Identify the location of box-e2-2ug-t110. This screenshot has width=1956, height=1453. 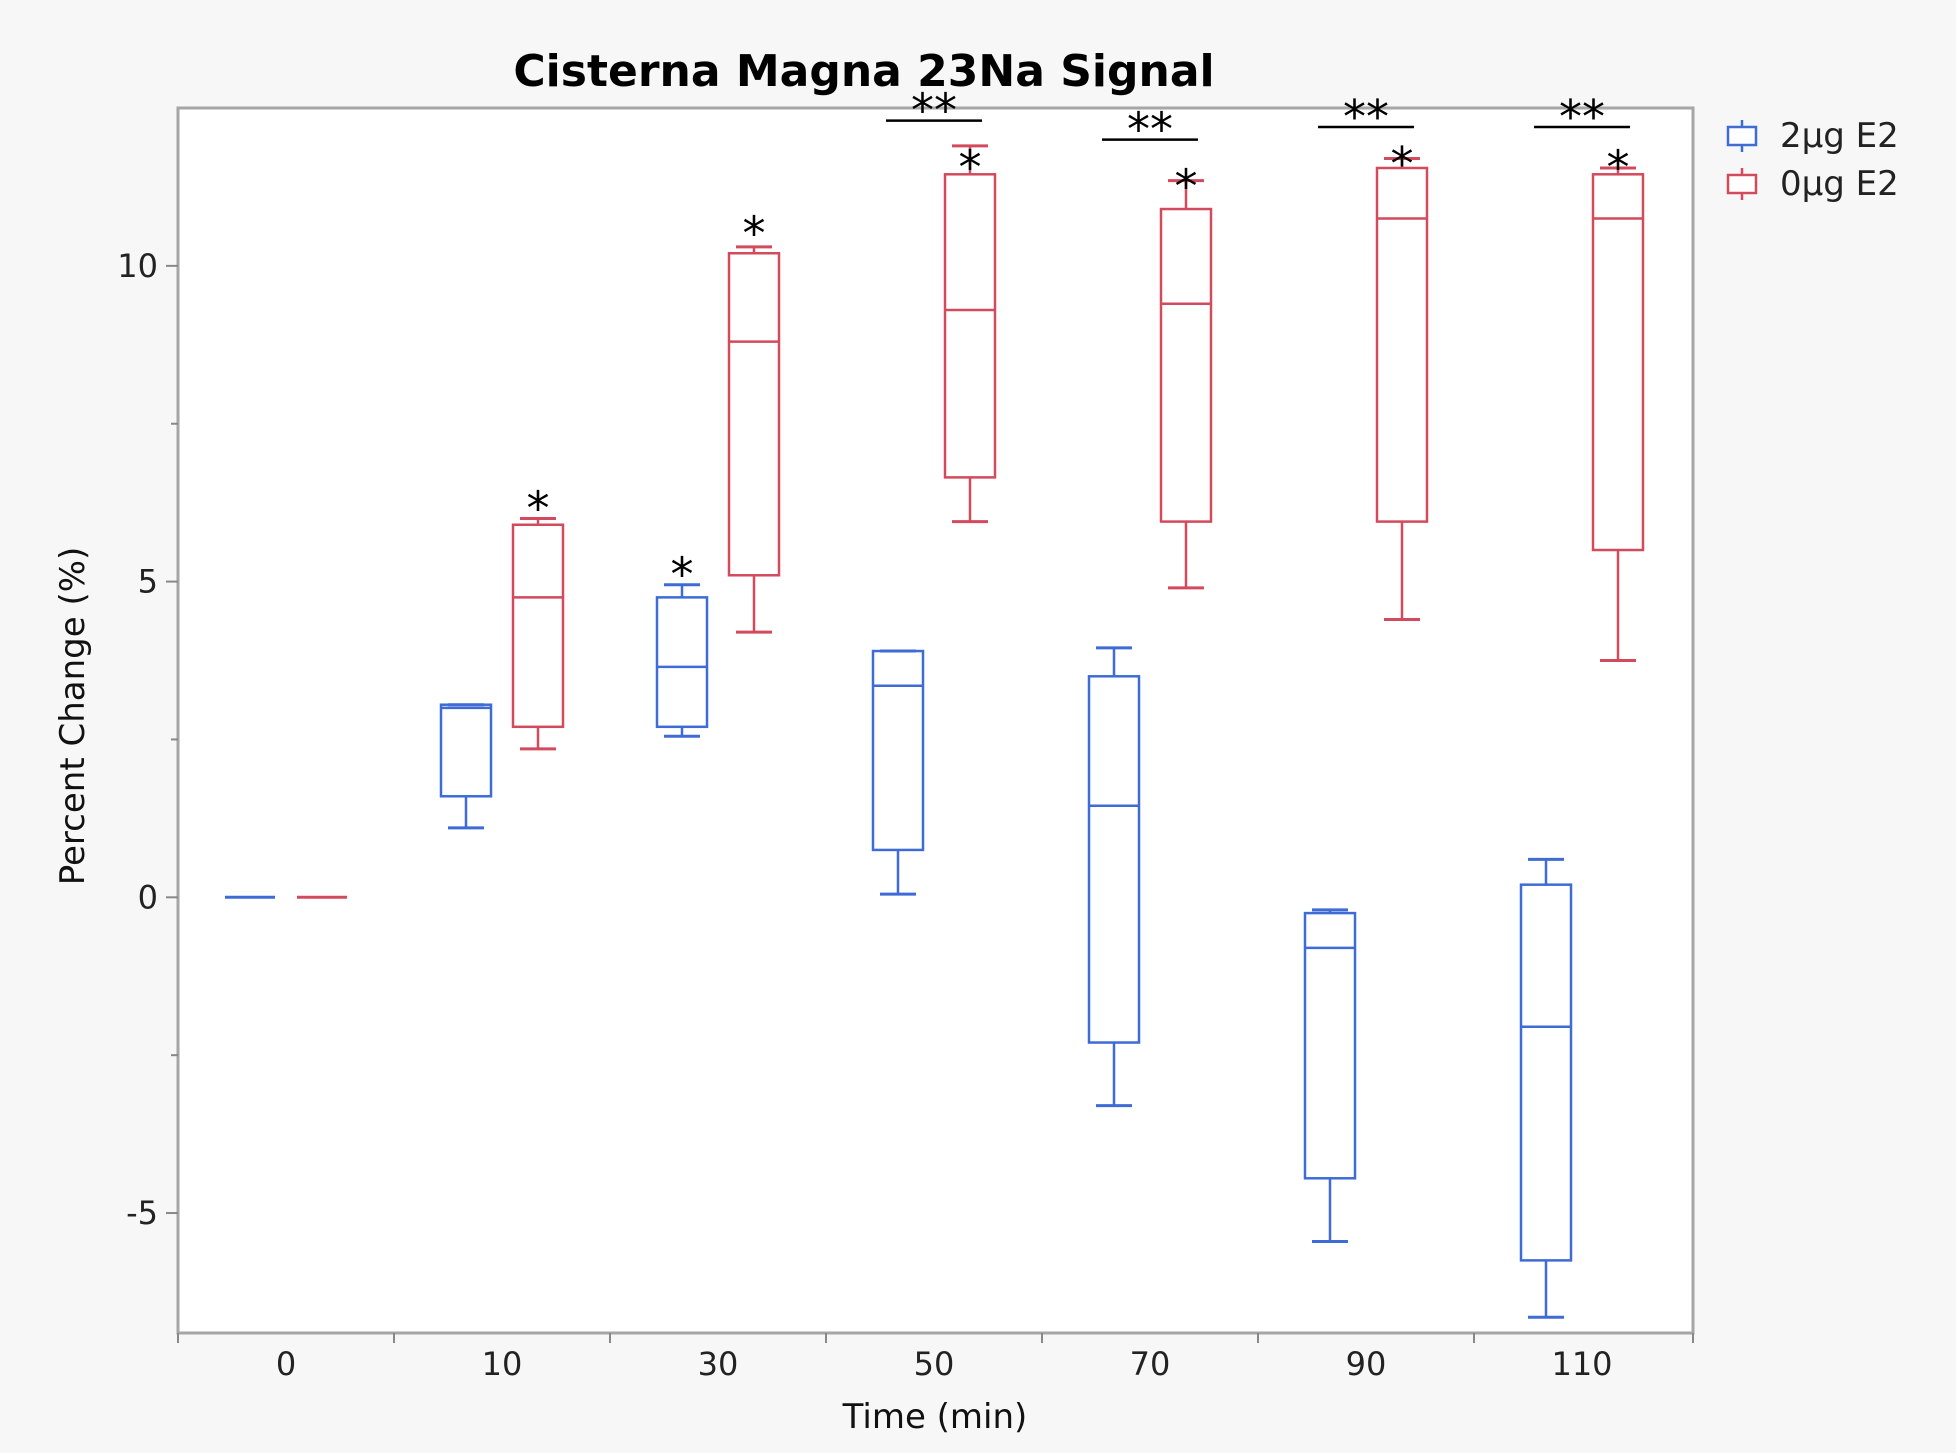
(1546, 1088).